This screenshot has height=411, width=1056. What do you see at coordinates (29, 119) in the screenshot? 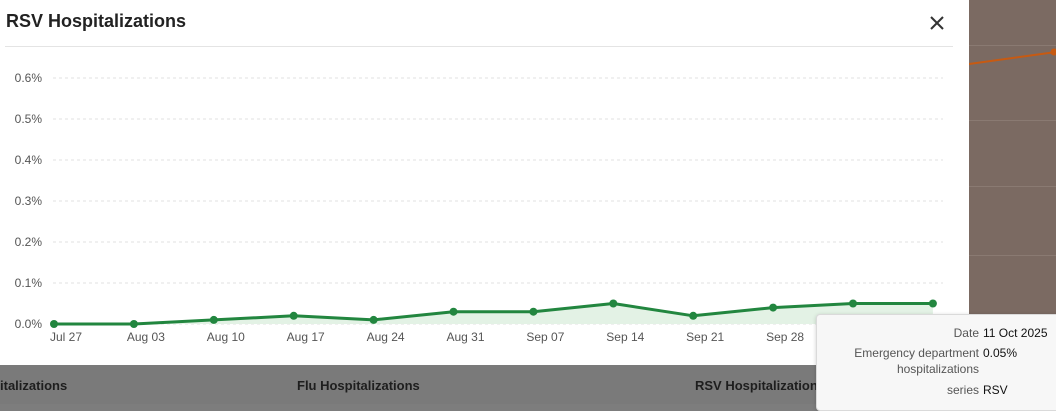
I see `y-tick-label: 0.5%` at bounding box center [29, 119].